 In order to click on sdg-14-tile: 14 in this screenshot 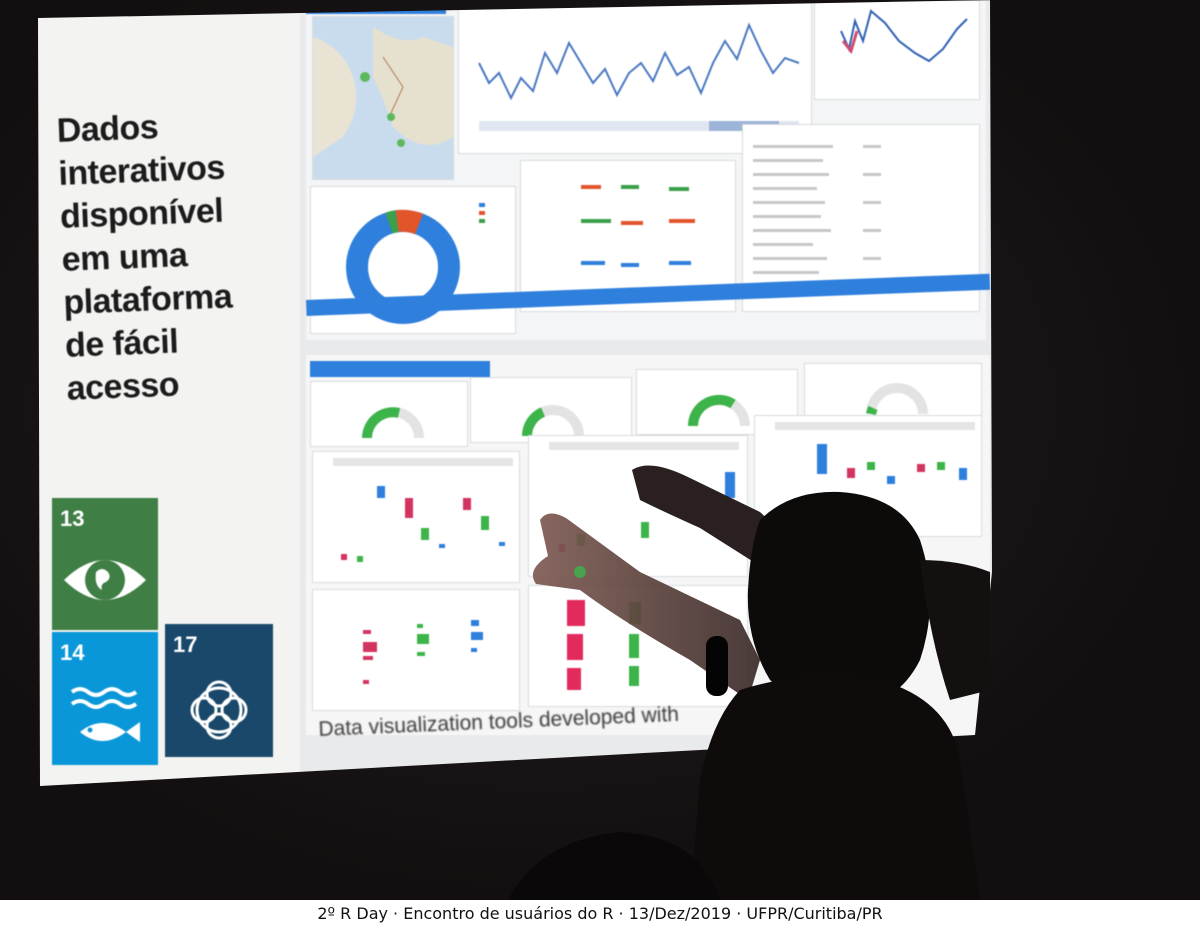, I will do `click(105, 698)`.